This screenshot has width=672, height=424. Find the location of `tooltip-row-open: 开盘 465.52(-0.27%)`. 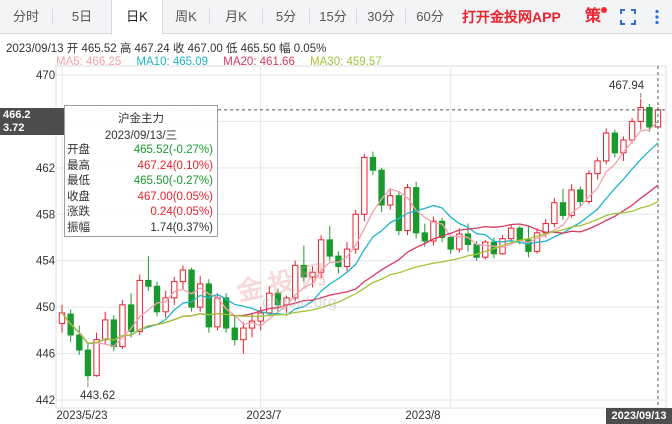

tooltip-row-open: 开盘 465.52(-0.27%) is located at coordinates (141, 151).